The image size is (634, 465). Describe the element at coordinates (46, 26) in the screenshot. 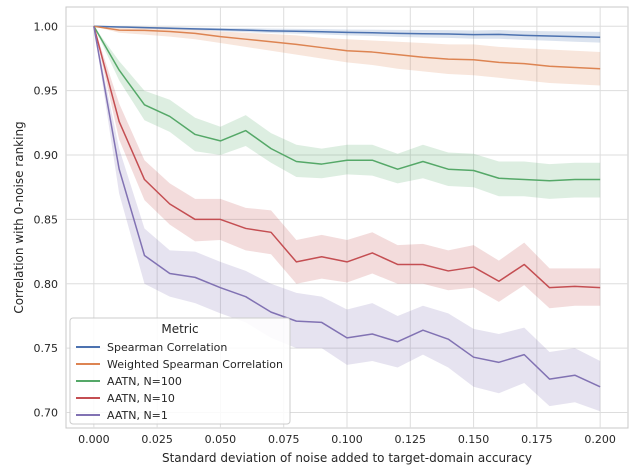

I see `y-tick-label: 1.00` at that location.